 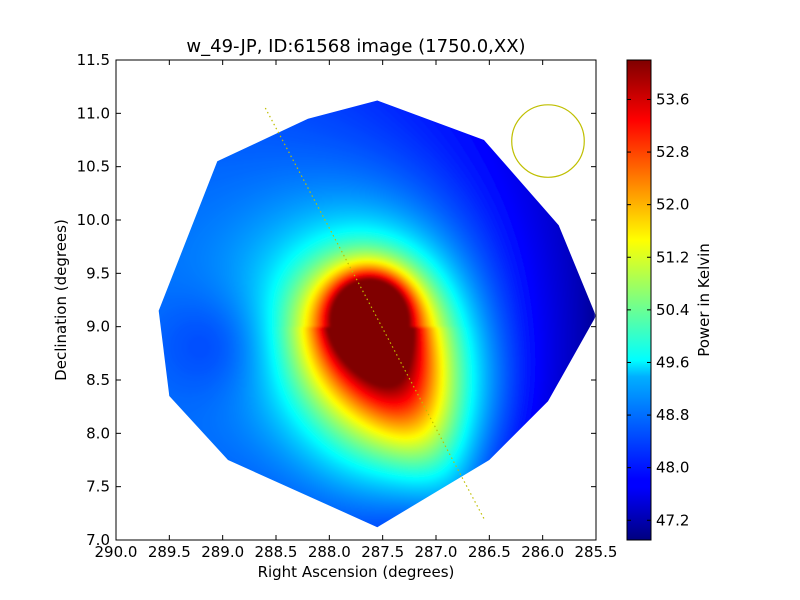 I want to click on x-tick-label: 289.0, so click(x=222, y=552).